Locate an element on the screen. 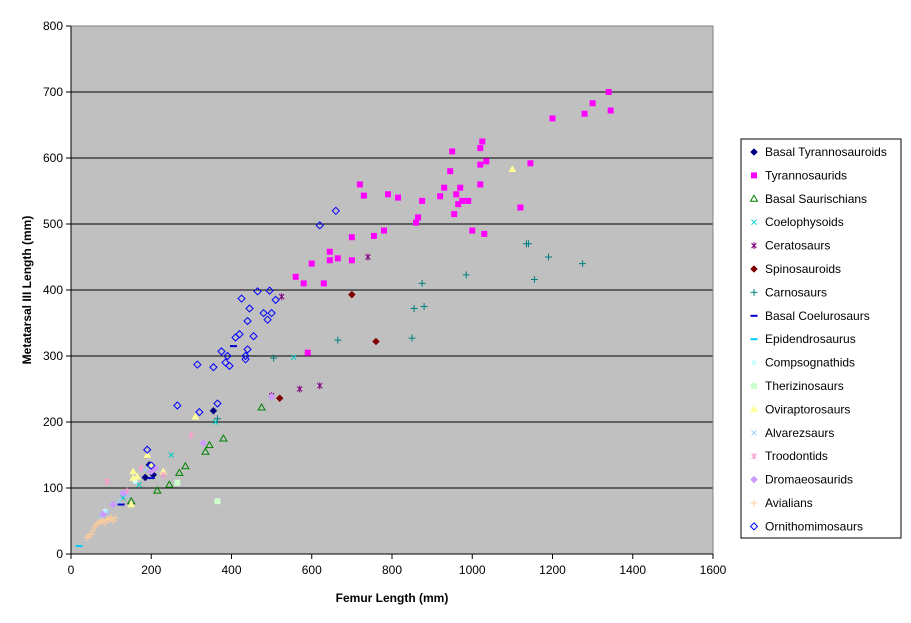 The width and height of the screenshot is (911, 623). legend-item: Oviraptorosaurs is located at coordinates (800, 409).